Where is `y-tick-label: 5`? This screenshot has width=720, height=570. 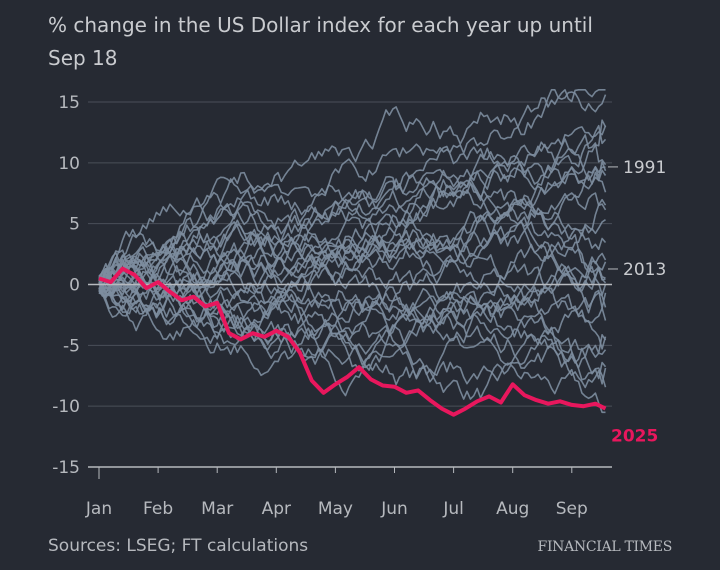
y-tick-label: 5 is located at coordinates (74, 225).